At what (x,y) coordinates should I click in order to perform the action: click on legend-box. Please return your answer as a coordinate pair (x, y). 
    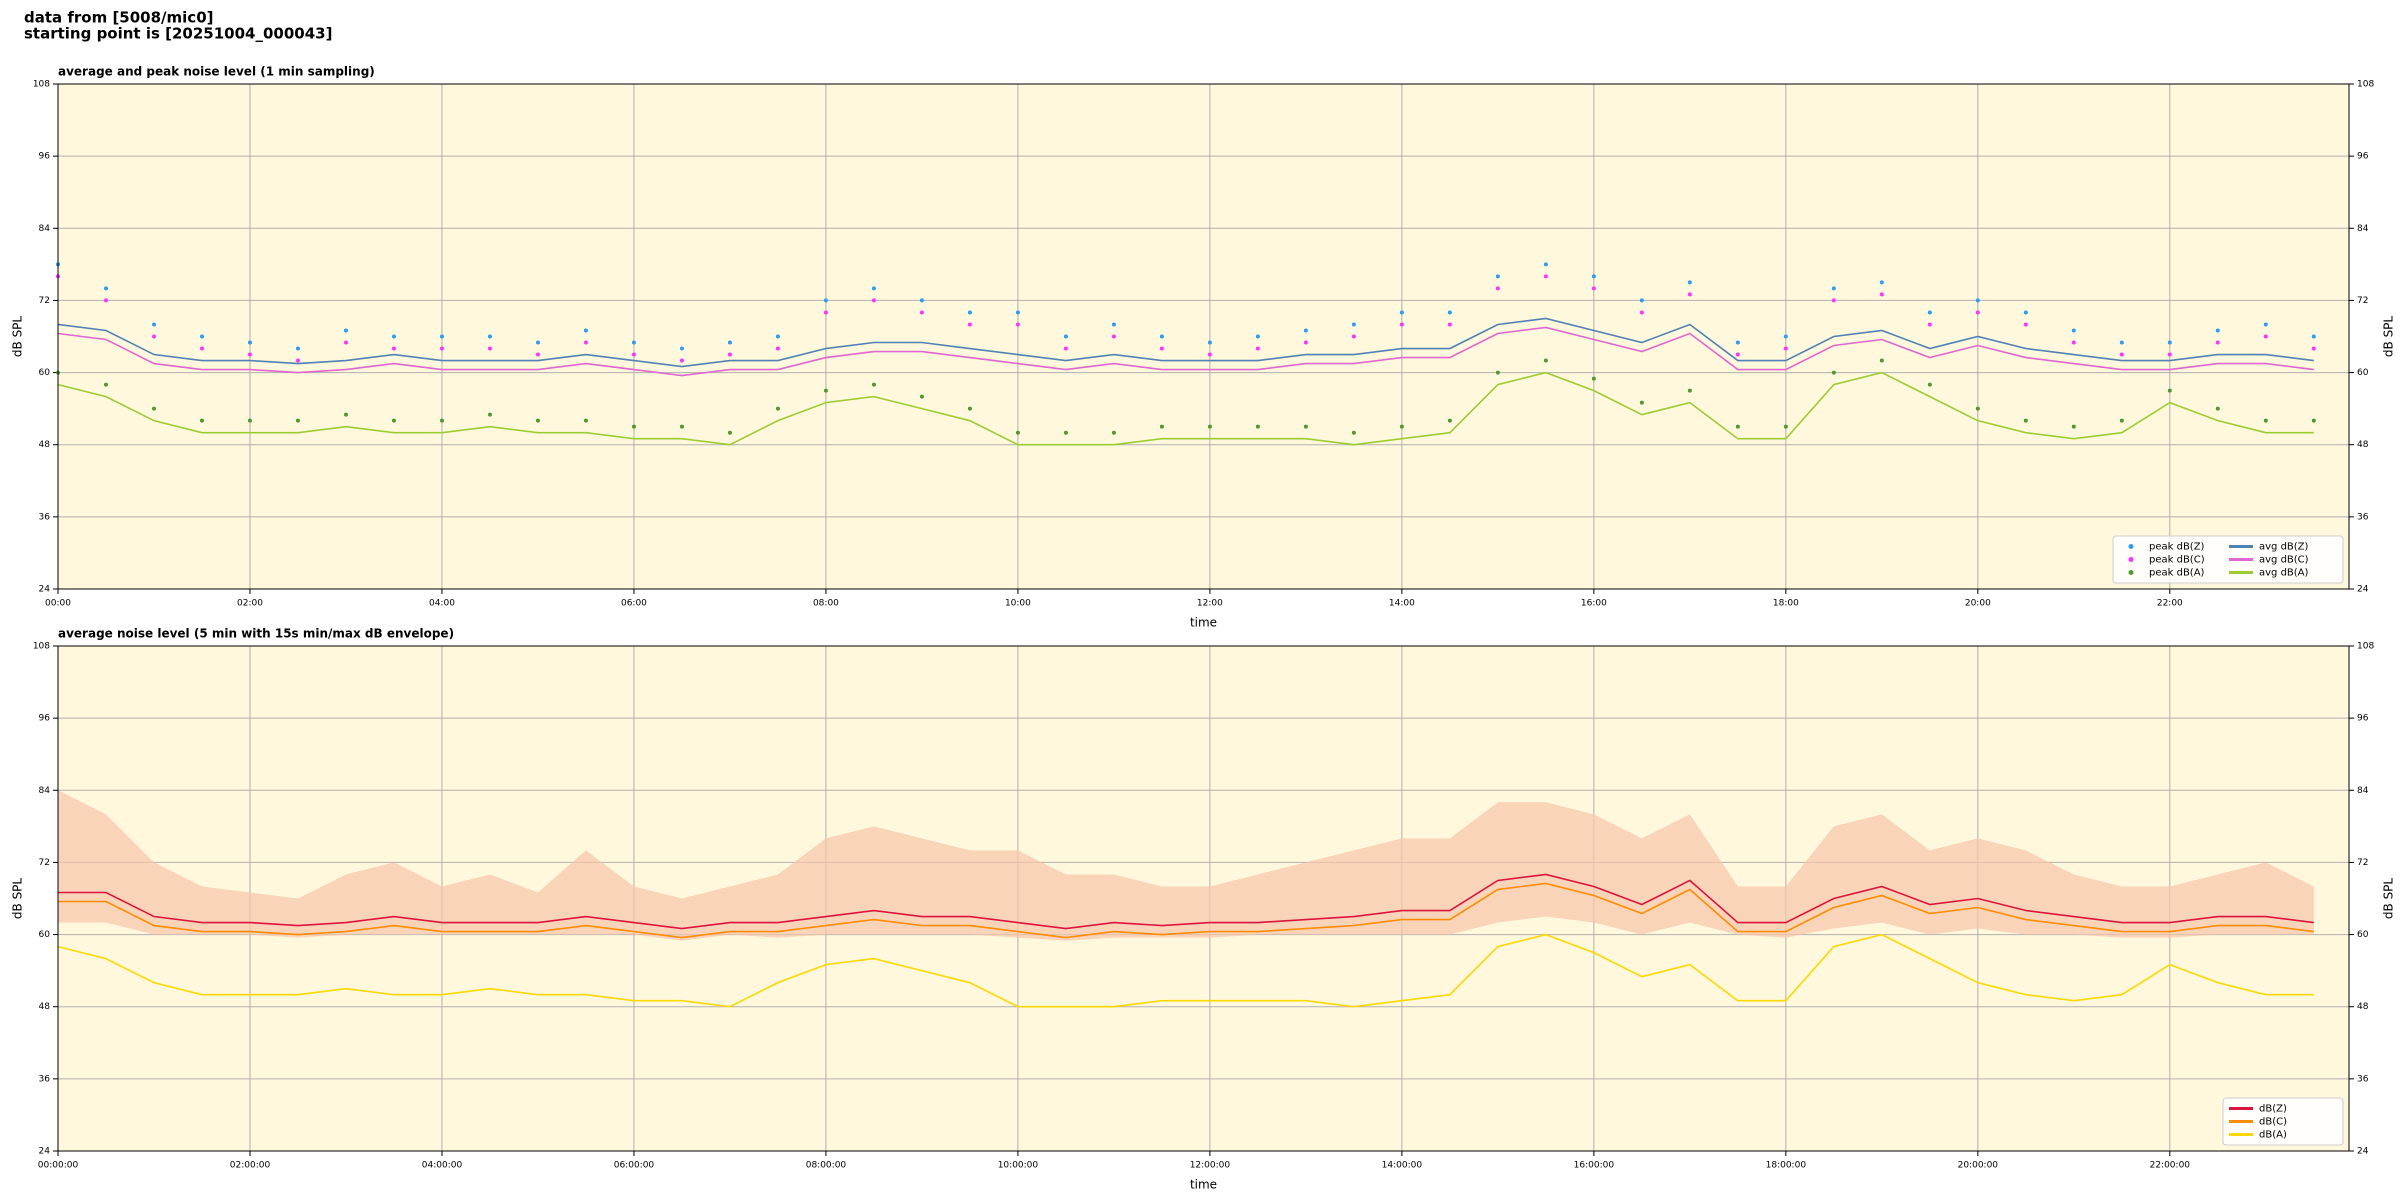
    Looking at the image, I should click on (2228, 559).